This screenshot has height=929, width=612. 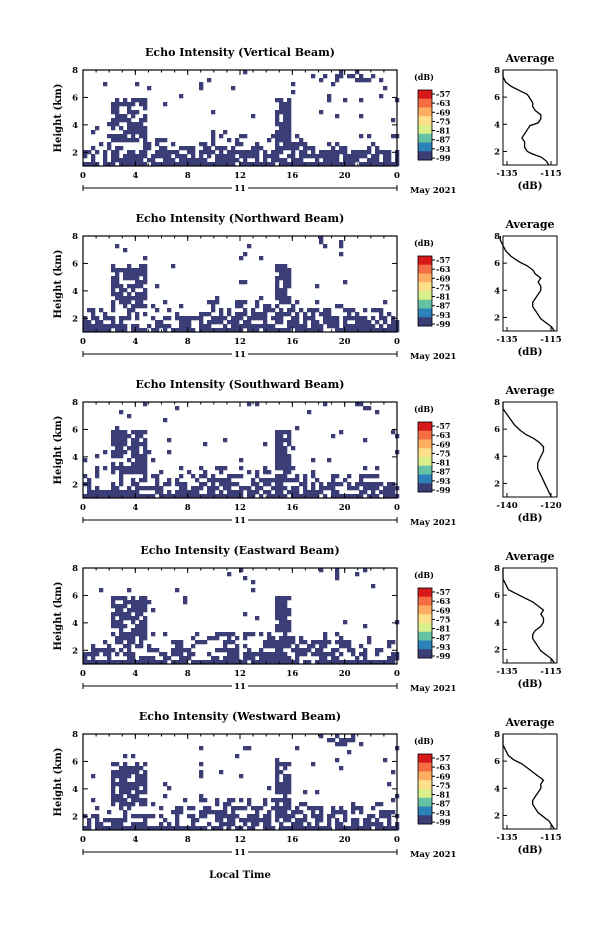 I want to click on y-tick-label: 6, so click(x=75, y=98).